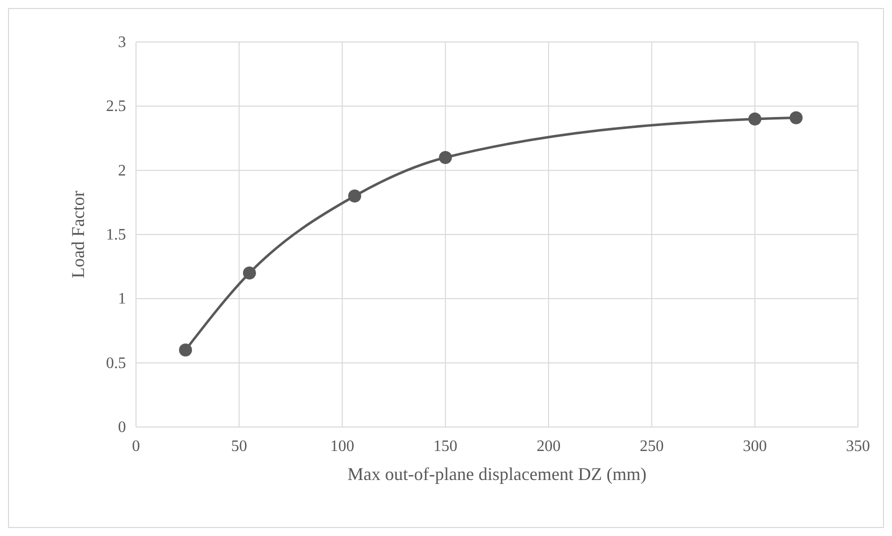 Image resolution: width=892 pixels, height=536 pixels. I want to click on y-tick-label: 0.5, so click(116, 363).